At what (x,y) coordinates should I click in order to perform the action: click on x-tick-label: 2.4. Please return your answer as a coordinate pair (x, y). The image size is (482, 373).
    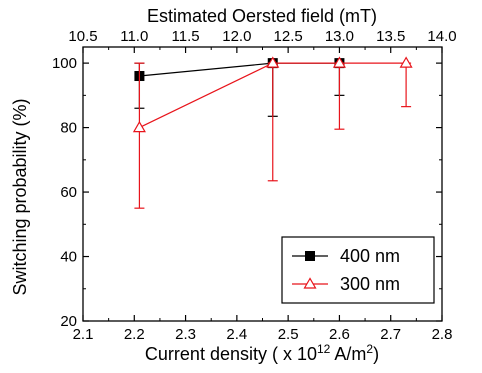
    Looking at the image, I should click on (236, 334).